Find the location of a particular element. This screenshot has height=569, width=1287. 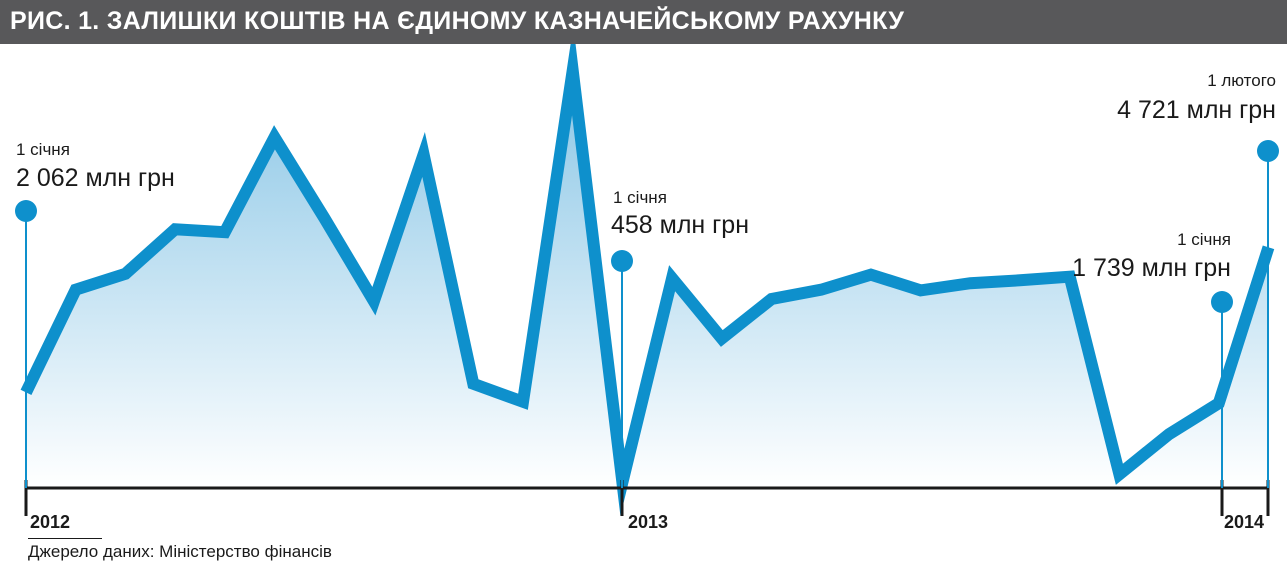

annotation-value-2014-feb: 4 721 млн грн is located at coordinates (1196, 110).